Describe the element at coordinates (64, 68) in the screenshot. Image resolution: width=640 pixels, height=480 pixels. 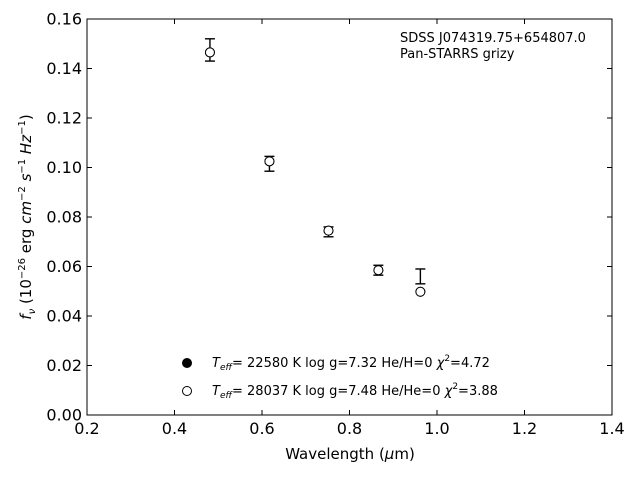
I see `y-tick-label: 0.14` at that location.